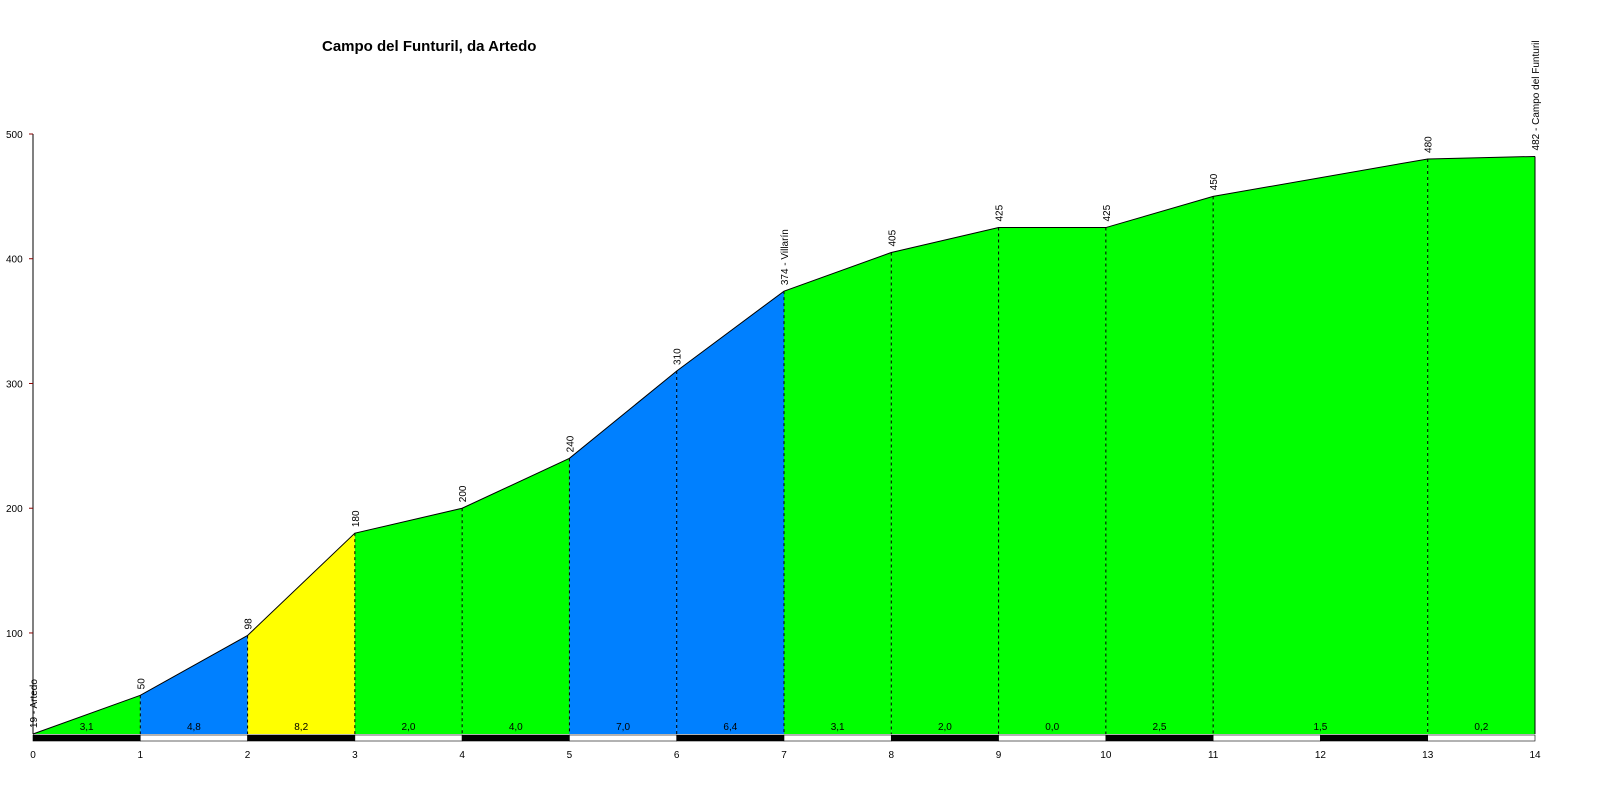  I want to click on y-tick-label: 200, so click(14, 509).